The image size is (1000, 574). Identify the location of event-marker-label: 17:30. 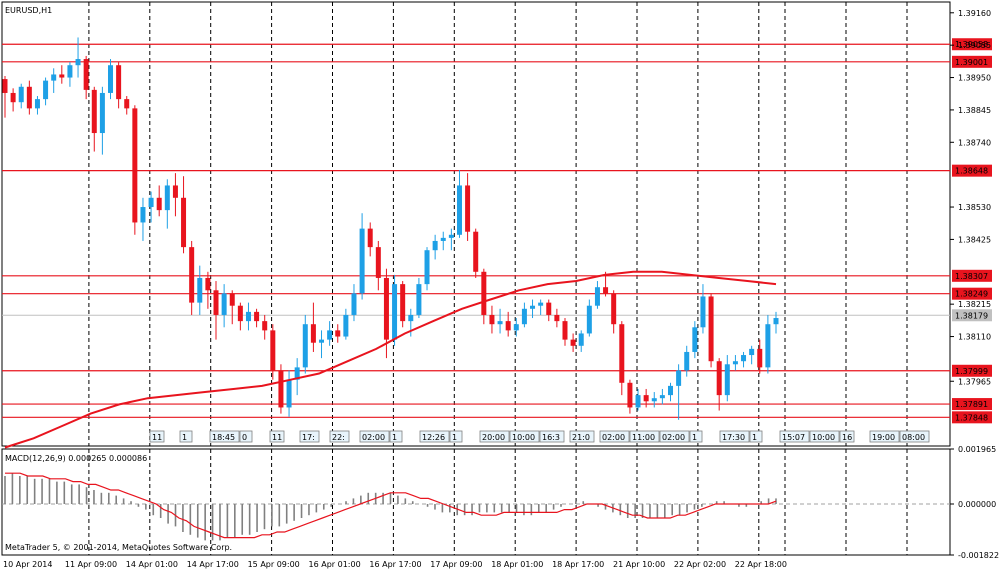
(733, 437).